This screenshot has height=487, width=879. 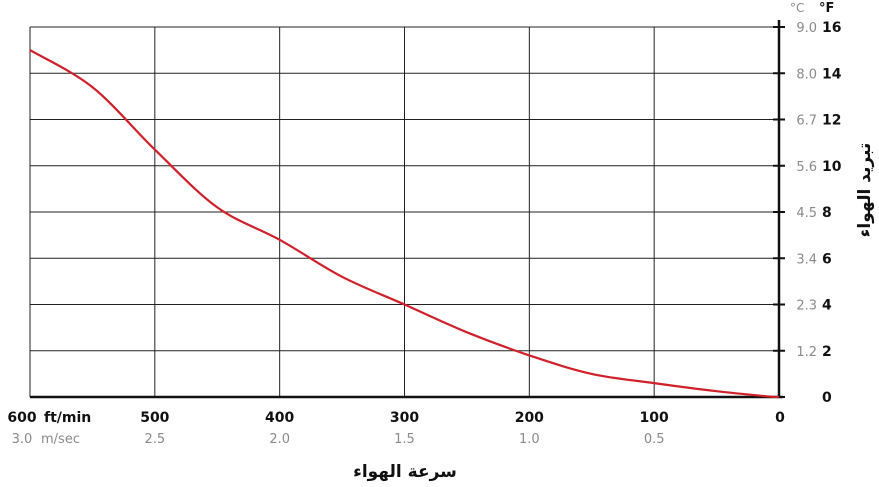 I want to click on y-tick-label-celsius: 9.0, so click(x=806, y=28).